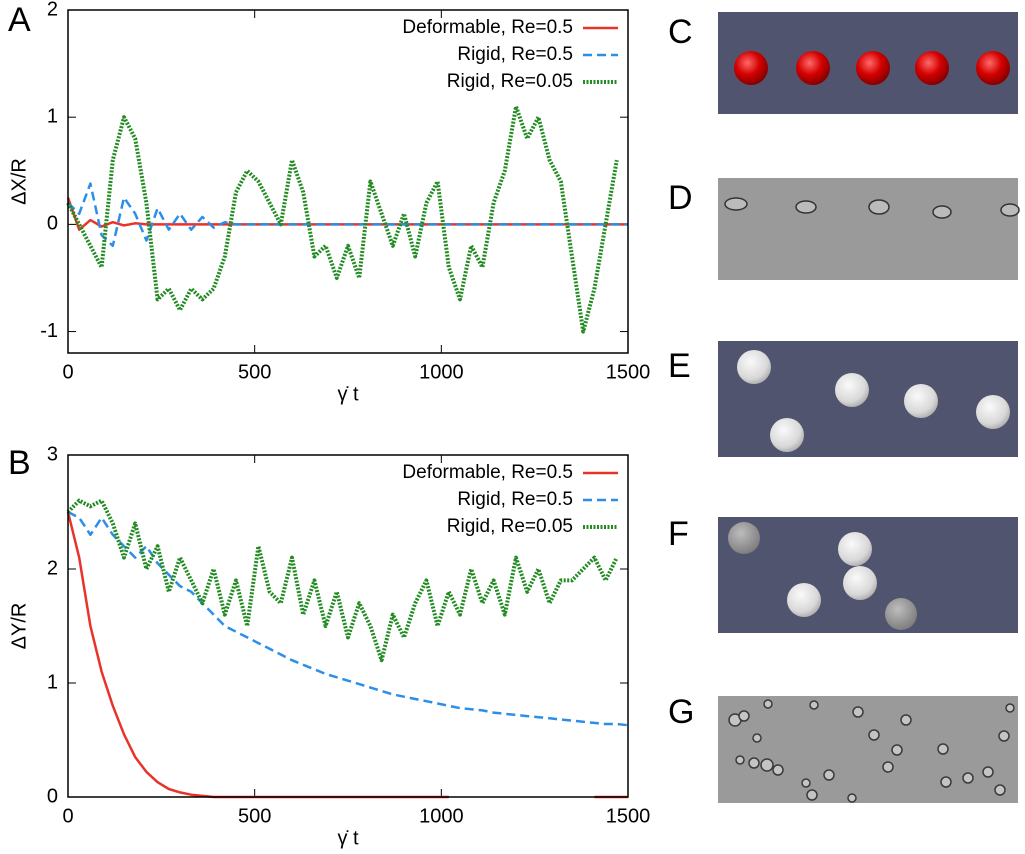  What do you see at coordinates (681, 712) in the screenshot?
I see `panel-label: G` at bounding box center [681, 712].